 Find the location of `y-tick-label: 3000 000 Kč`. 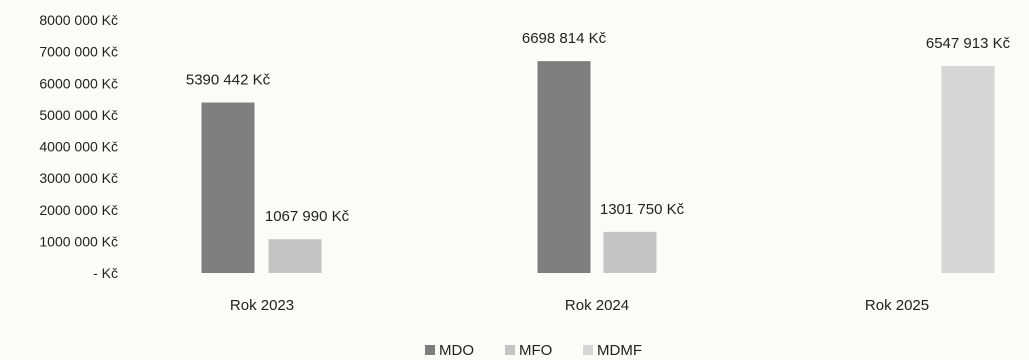

y-tick-label: 3000 000 Kč is located at coordinates (78, 178).